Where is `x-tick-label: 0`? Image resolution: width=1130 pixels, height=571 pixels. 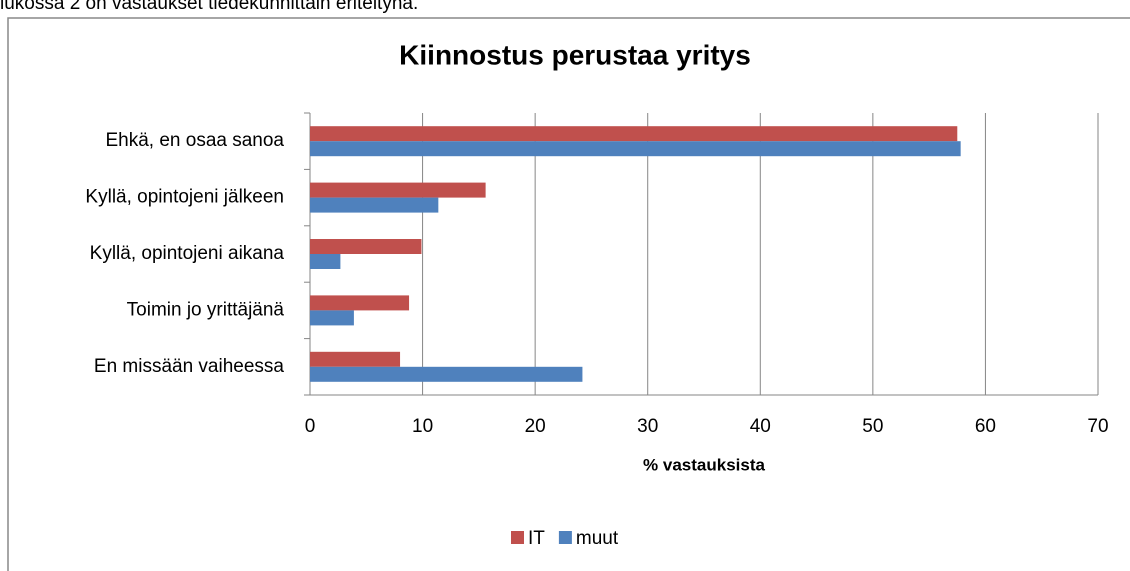 x-tick-label: 0 is located at coordinates (310, 426).